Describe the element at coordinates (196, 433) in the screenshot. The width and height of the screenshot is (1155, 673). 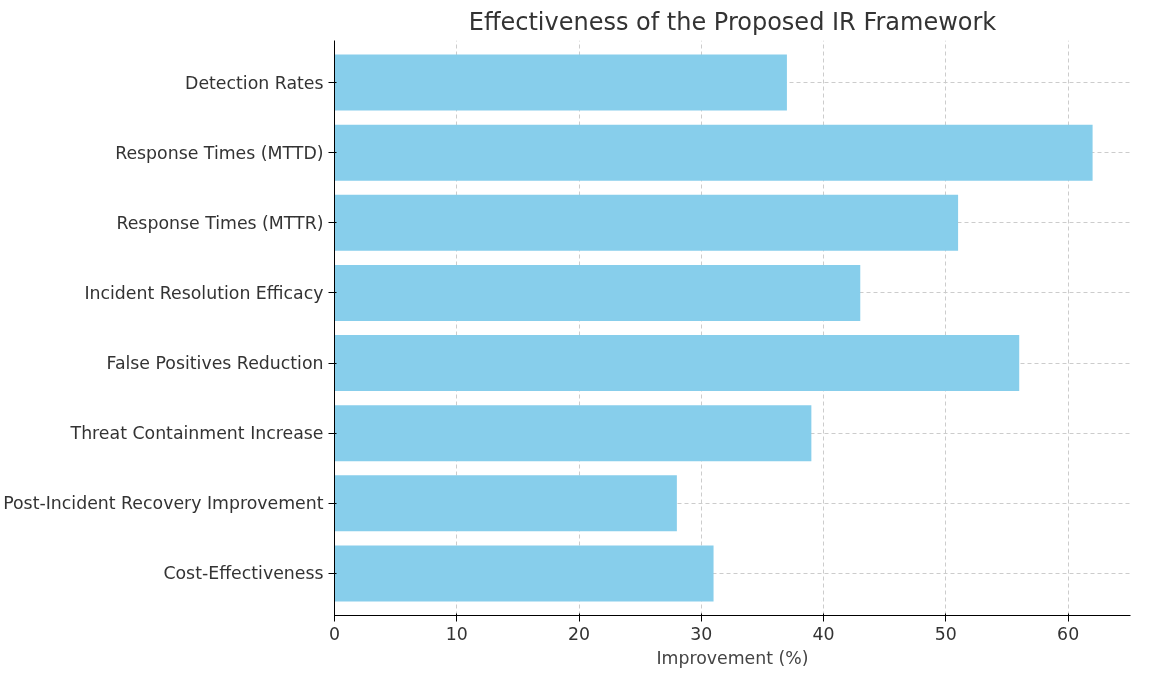
I see `y-tick-label: Threat Containment Increase` at that location.